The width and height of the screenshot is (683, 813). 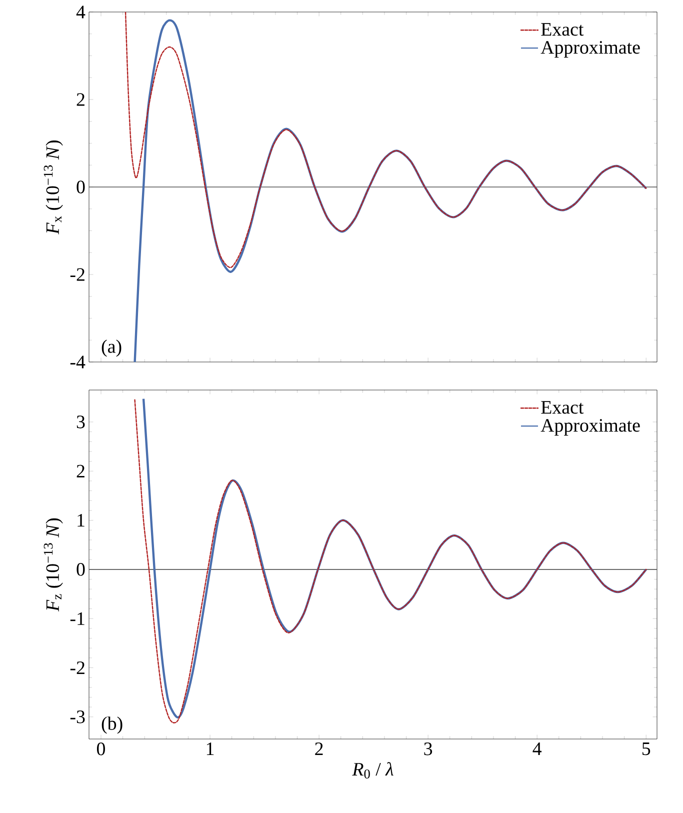 I want to click on x-axis-title: R$_{0}$ / λ, so click(x=373, y=770).